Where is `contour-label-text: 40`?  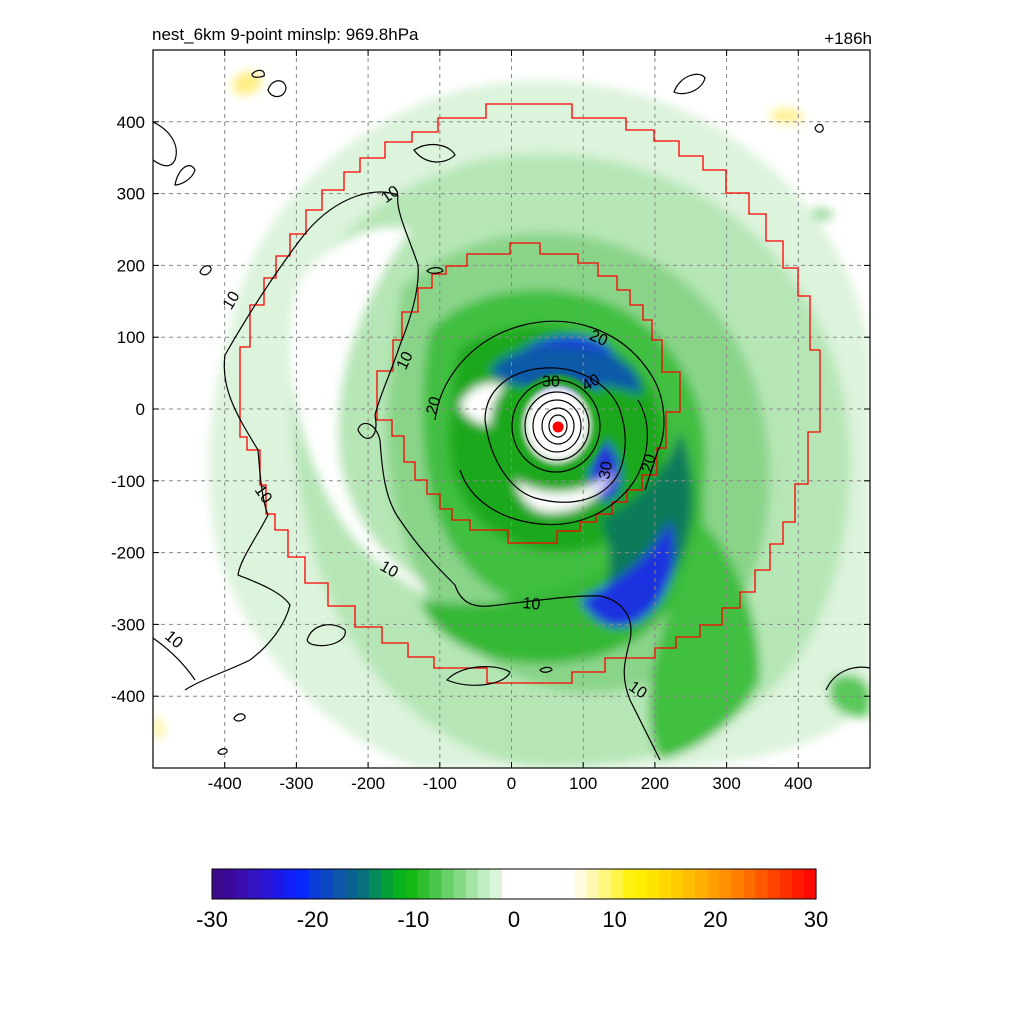 contour-label-text: 40 is located at coordinates (591, 383).